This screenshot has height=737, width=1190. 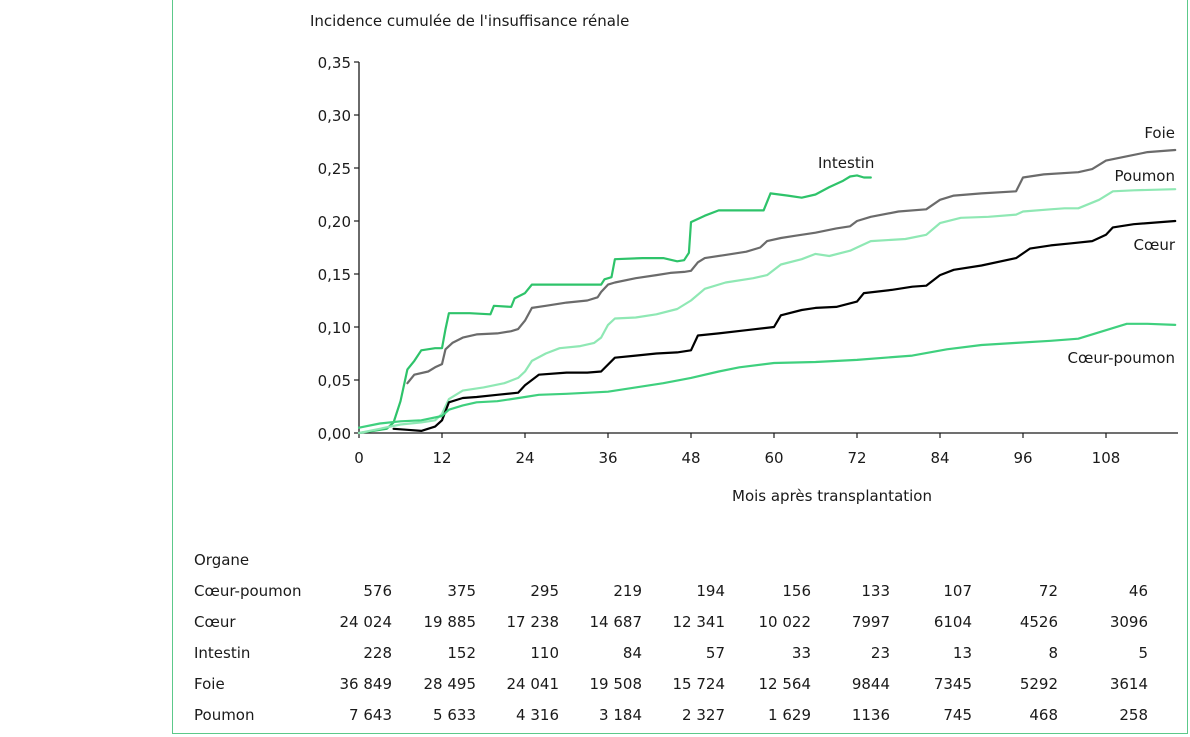 What do you see at coordinates (952, 684) in the screenshot?
I see `table-cell: 7345` at bounding box center [952, 684].